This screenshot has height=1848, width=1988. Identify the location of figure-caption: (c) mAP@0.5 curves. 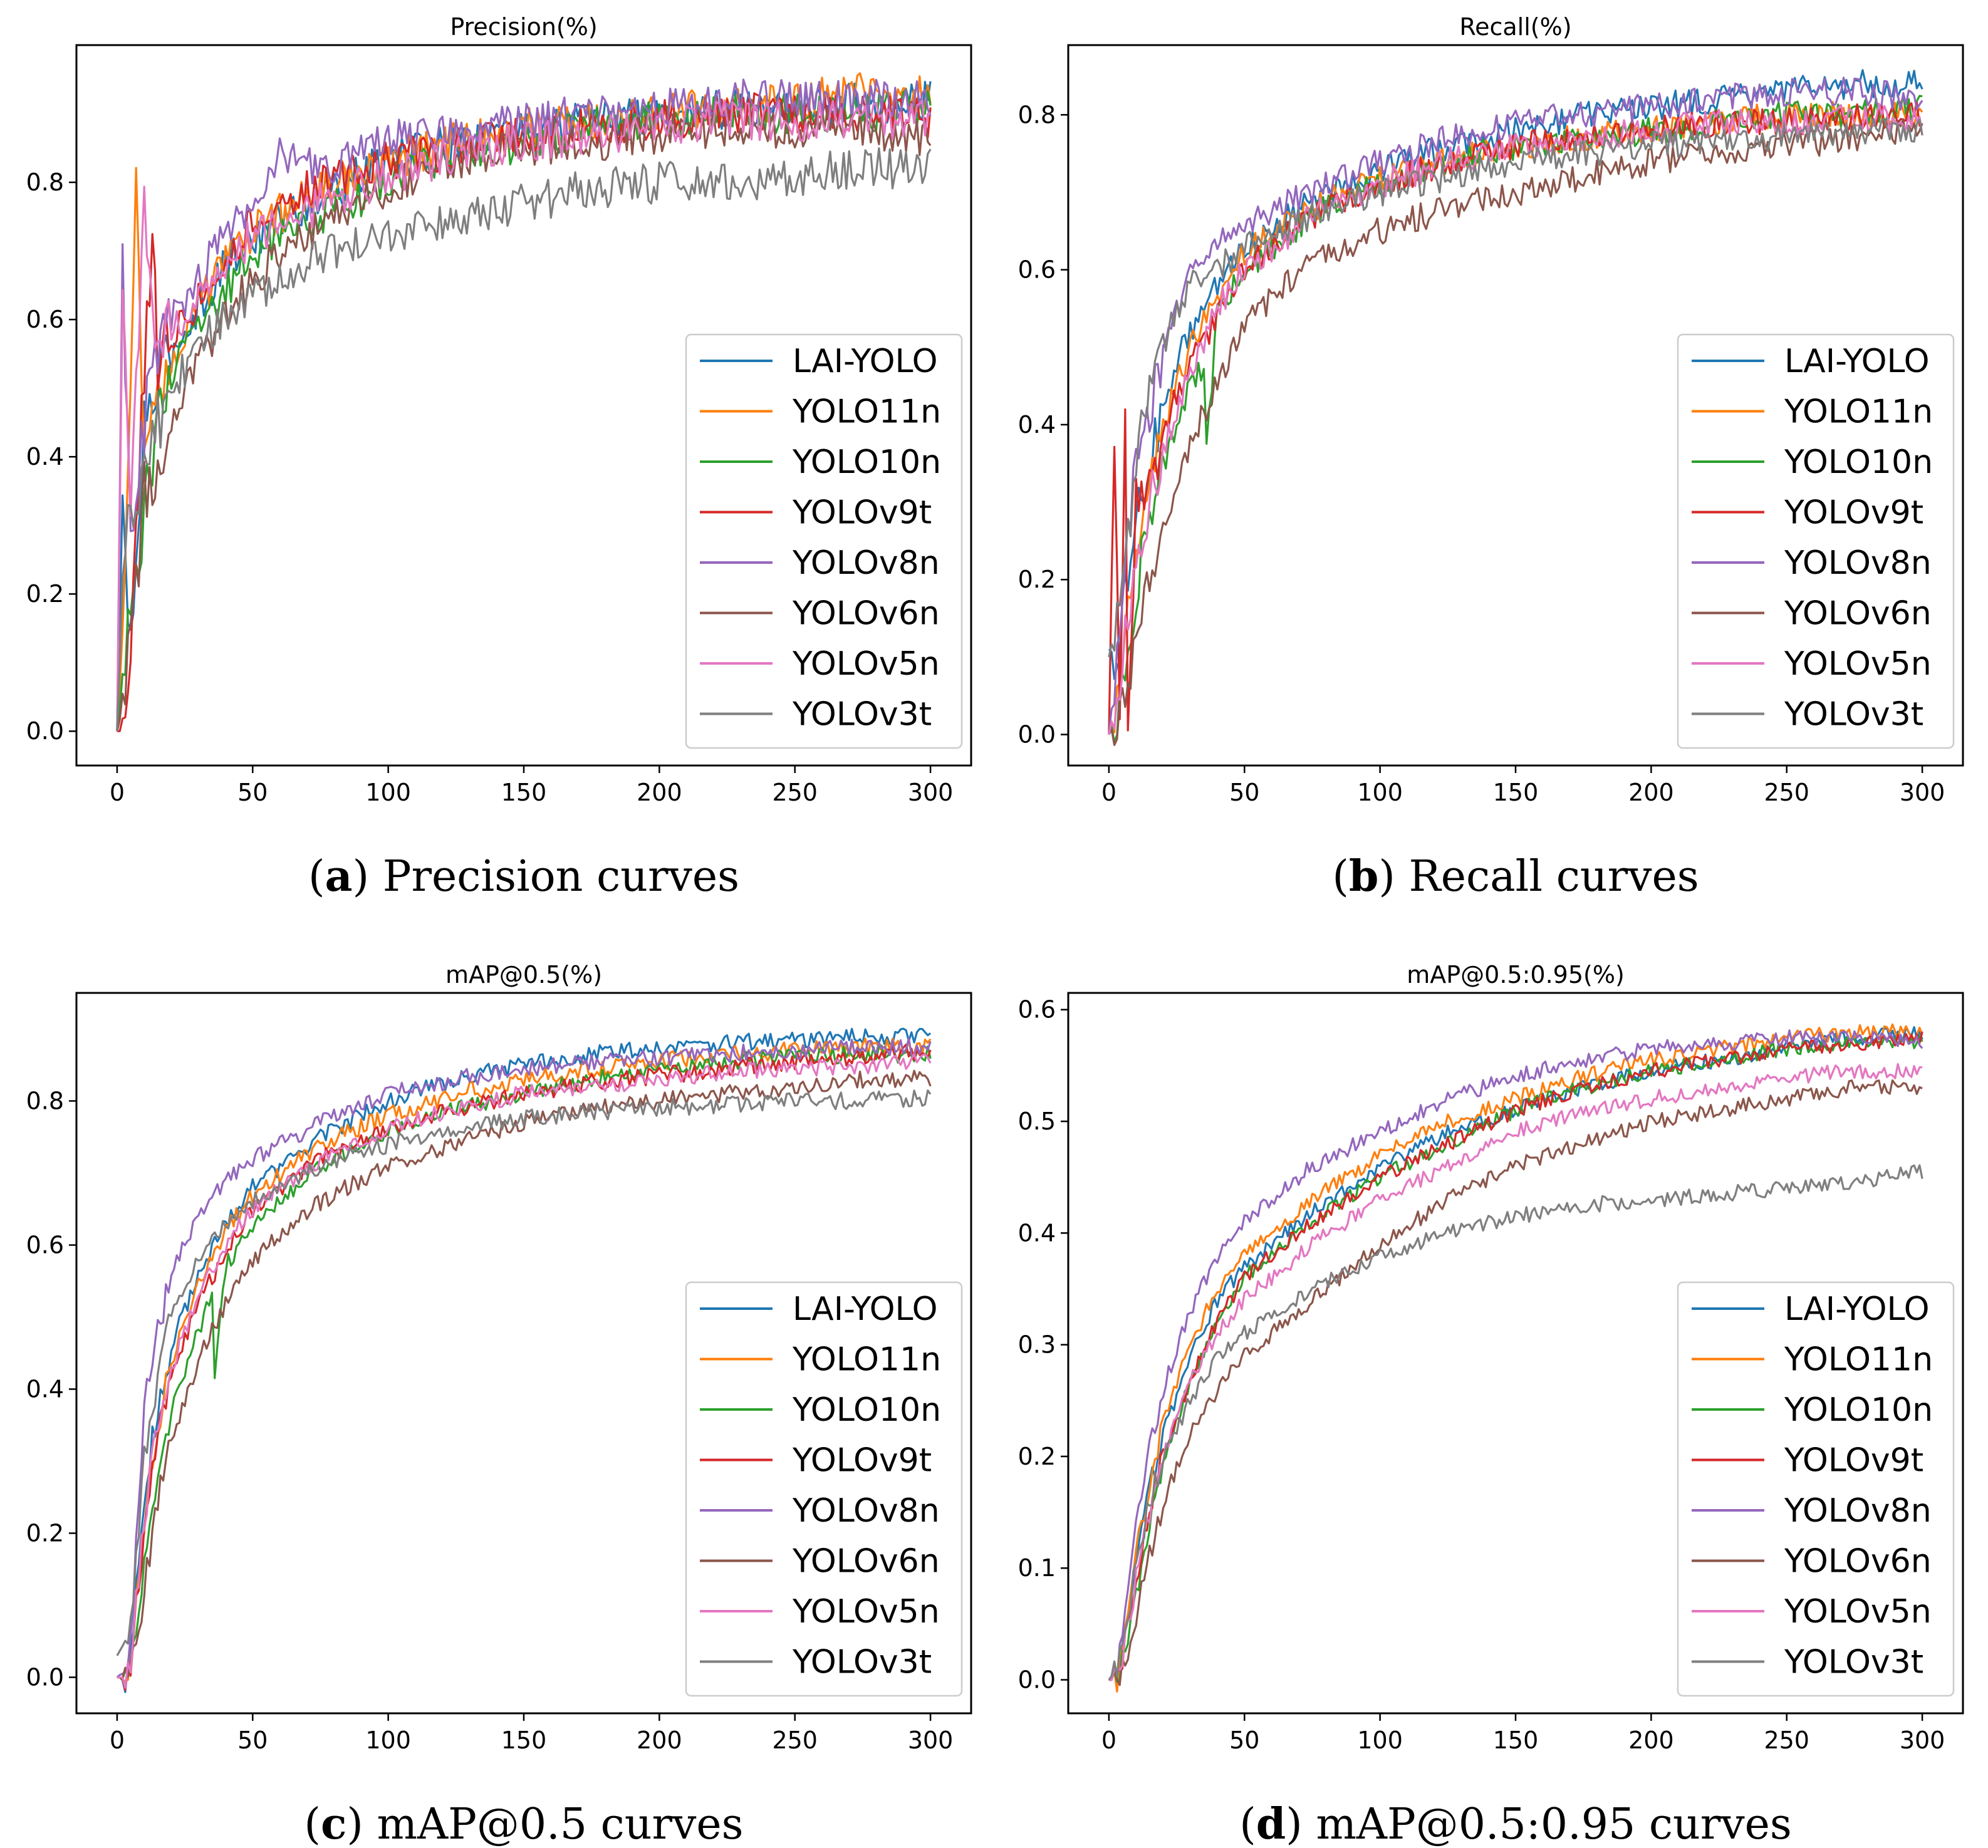
(524, 1823).